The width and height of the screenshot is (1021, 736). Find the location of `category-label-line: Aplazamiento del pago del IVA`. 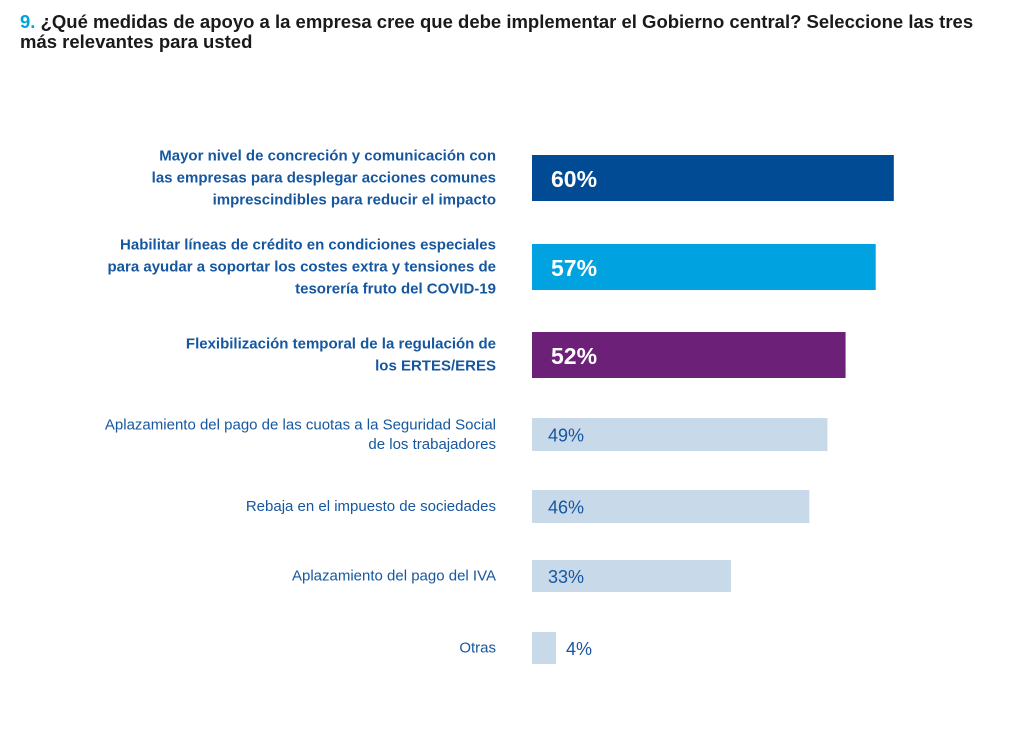

category-label-line: Aplazamiento del pago del IVA is located at coordinates (394, 576).